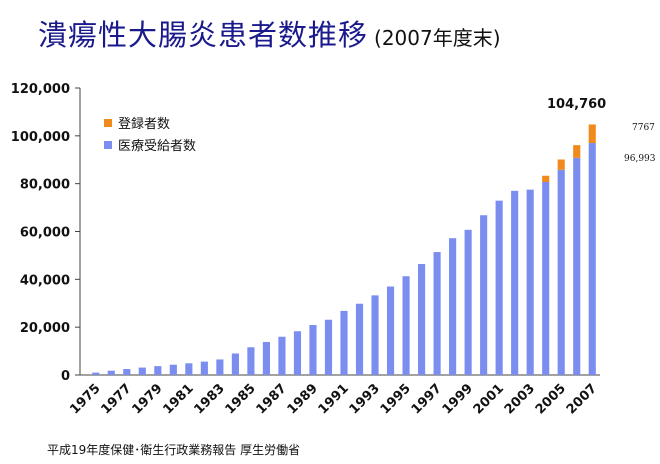  Describe the element at coordinates (157, 146) in the screenshot. I see `legend-label: 医療受給者数` at that location.